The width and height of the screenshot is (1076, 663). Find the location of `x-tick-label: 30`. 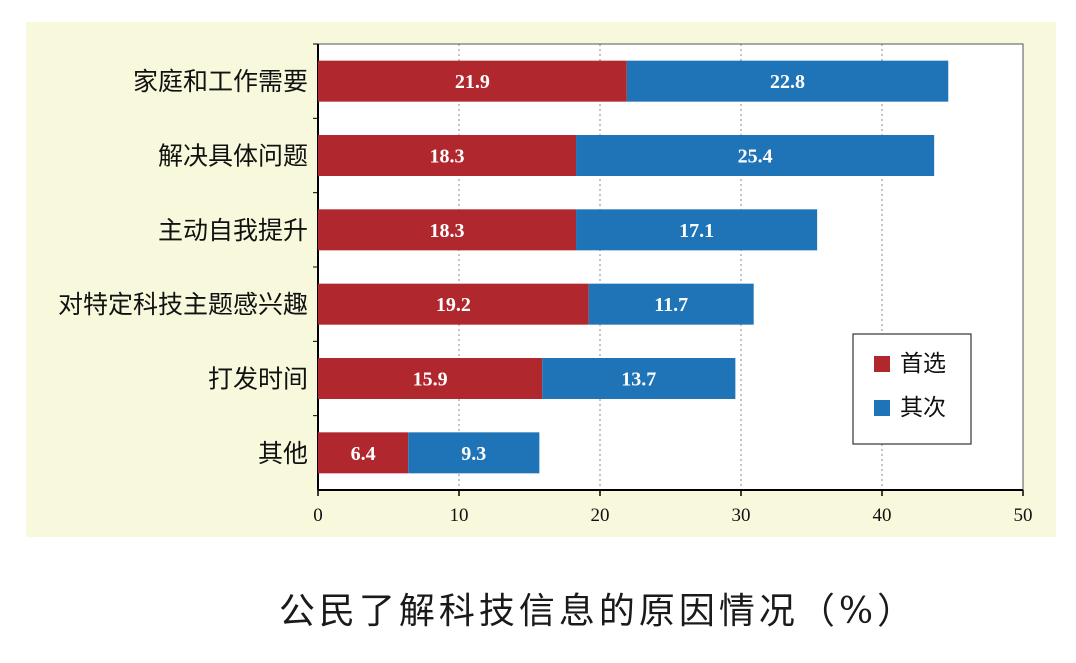

x-tick-label: 30 is located at coordinates (741, 515).